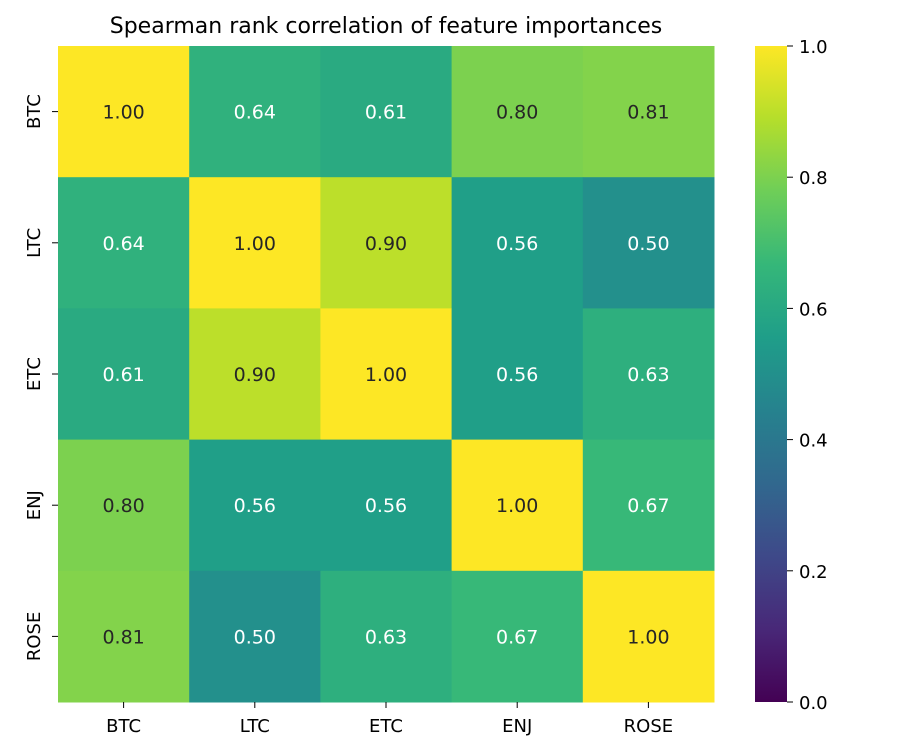 This screenshot has height=750, width=900. I want to click on heatmap-cell-etc-rose, so click(648, 374).